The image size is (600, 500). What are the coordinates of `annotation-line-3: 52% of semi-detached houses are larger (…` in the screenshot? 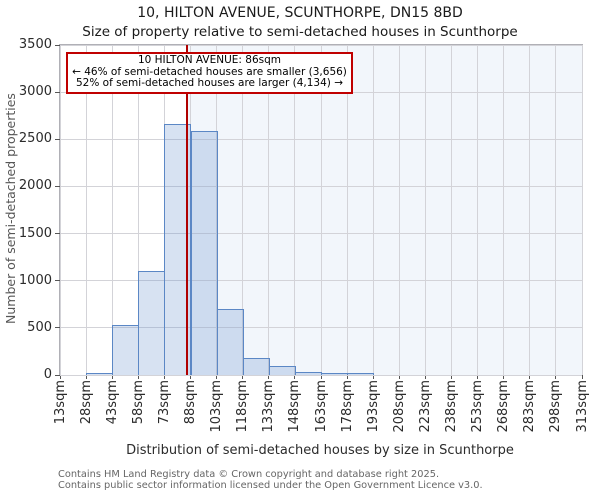 It's located at (209, 83).